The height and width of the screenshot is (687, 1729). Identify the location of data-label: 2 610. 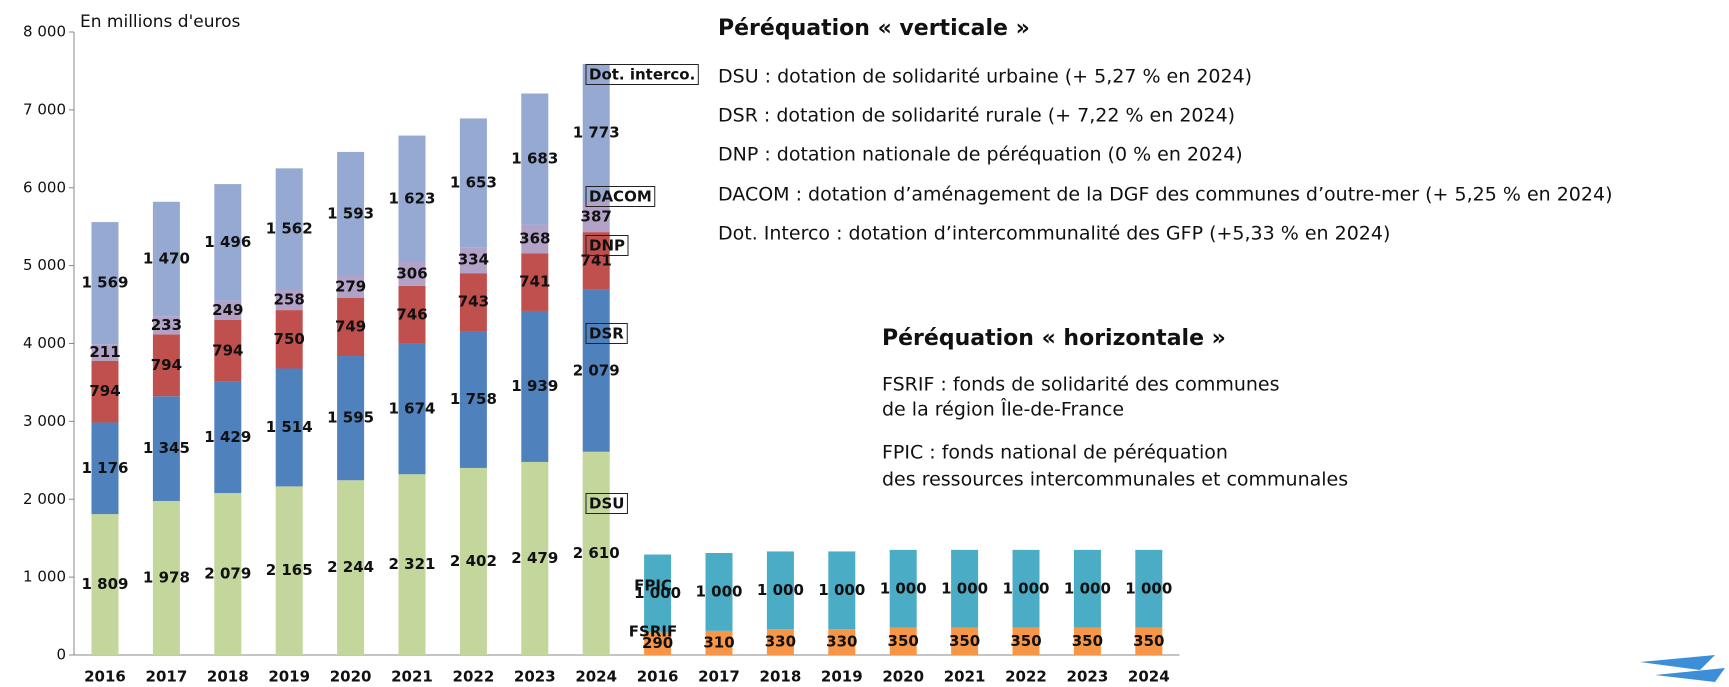
(596, 553).